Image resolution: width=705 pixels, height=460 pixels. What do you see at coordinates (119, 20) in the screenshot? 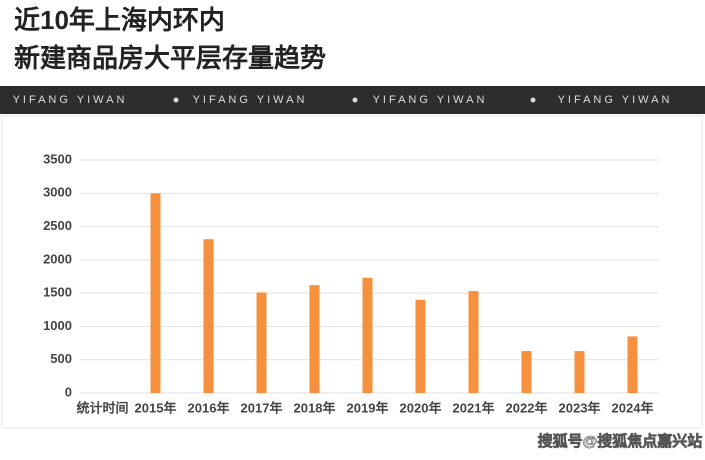
I see `title-line: 近10年上海内环内` at bounding box center [119, 20].